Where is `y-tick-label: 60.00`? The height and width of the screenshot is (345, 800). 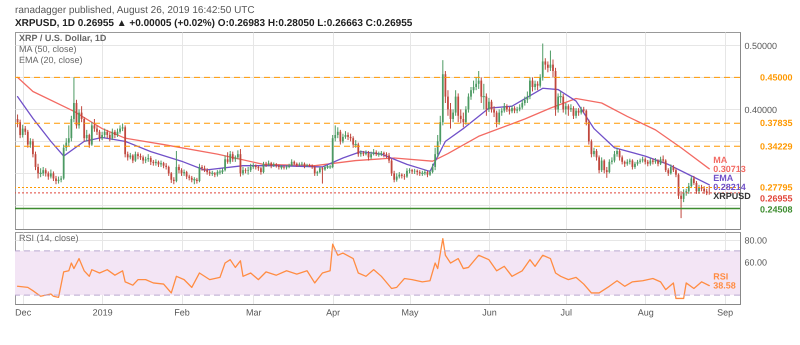 y-tick-label: 60.00 is located at coordinates (756, 262).